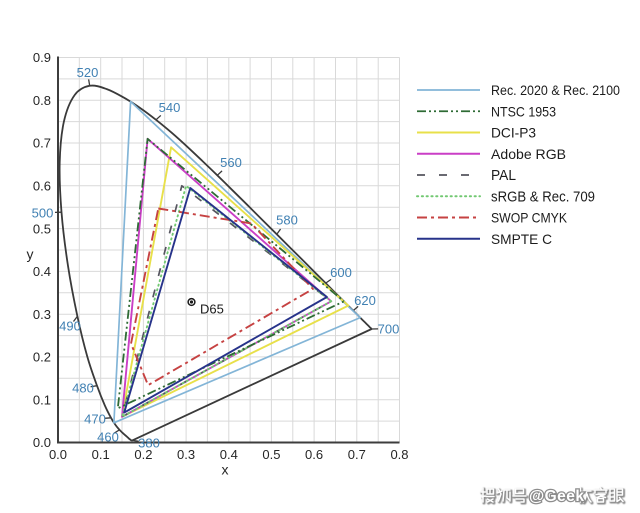 This screenshot has width=640, height=513. Describe the element at coordinates (70, 326) in the screenshot. I see `svg-text: 490` at that location.